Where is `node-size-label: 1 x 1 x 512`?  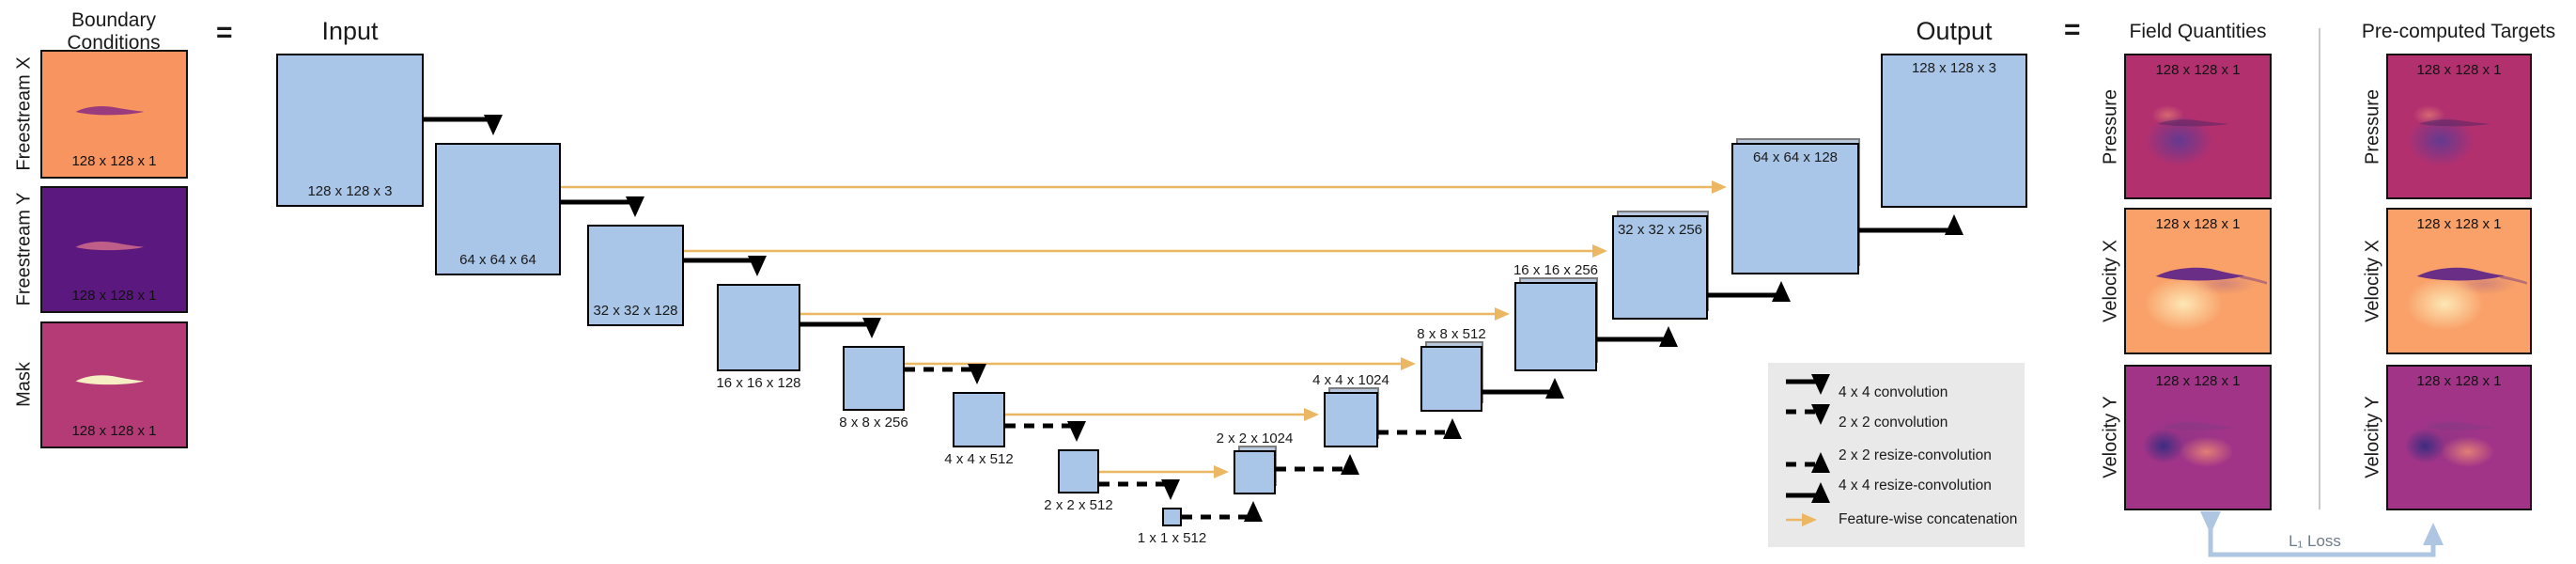
node-size-label: 1 x 1 x 512 is located at coordinates (1172, 538).